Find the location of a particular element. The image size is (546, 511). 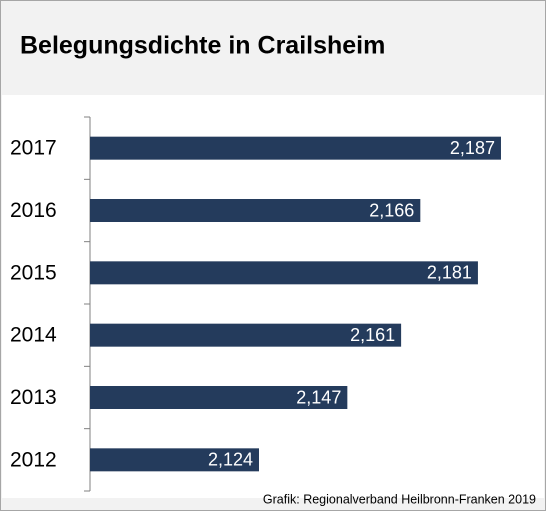

y-tick-label: 2012 is located at coordinates (33, 459).